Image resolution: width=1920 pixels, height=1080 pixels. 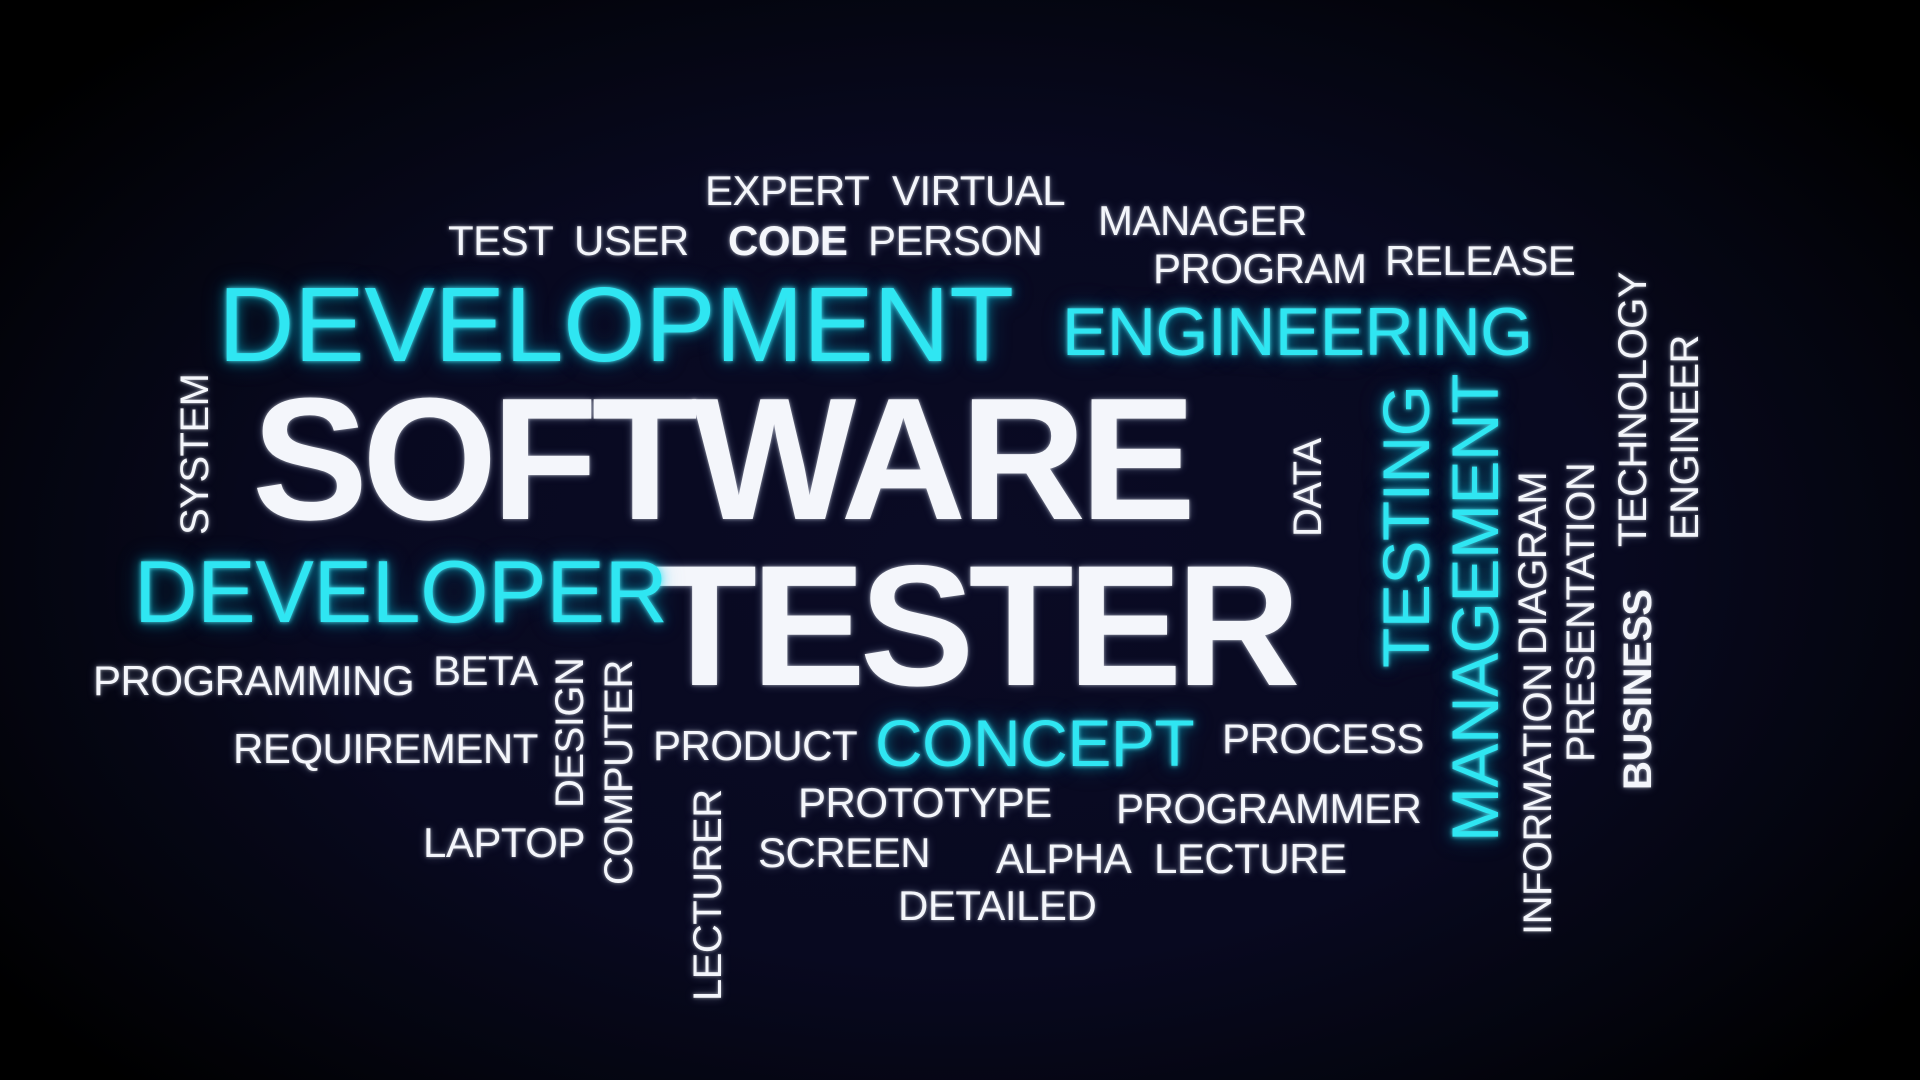 I want to click on word-computer: COMPUTER, so click(x=619, y=772).